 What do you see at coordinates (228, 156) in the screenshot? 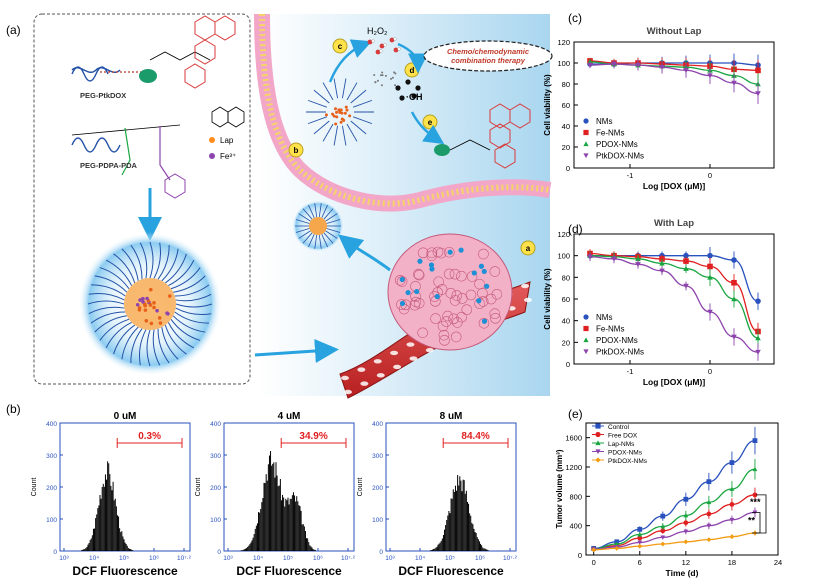
I see `fe-label: Fe³⁺` at bounding box center [228, 156].